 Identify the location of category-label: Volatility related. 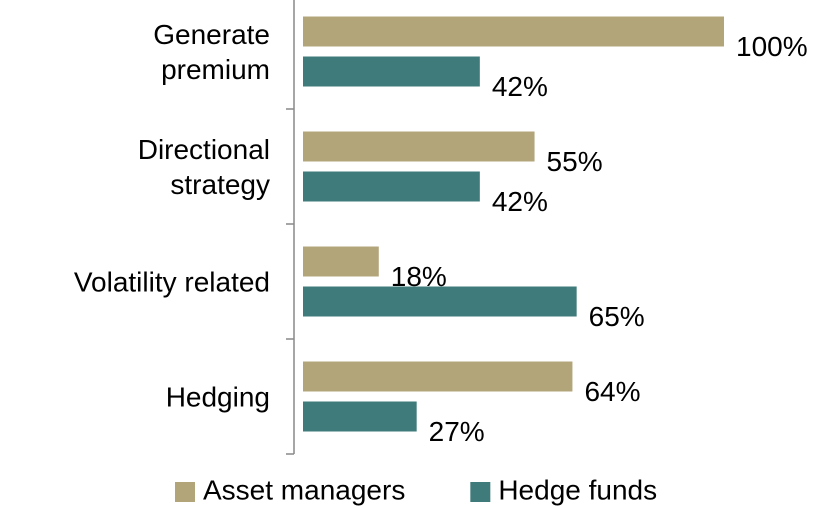
(171, 281).